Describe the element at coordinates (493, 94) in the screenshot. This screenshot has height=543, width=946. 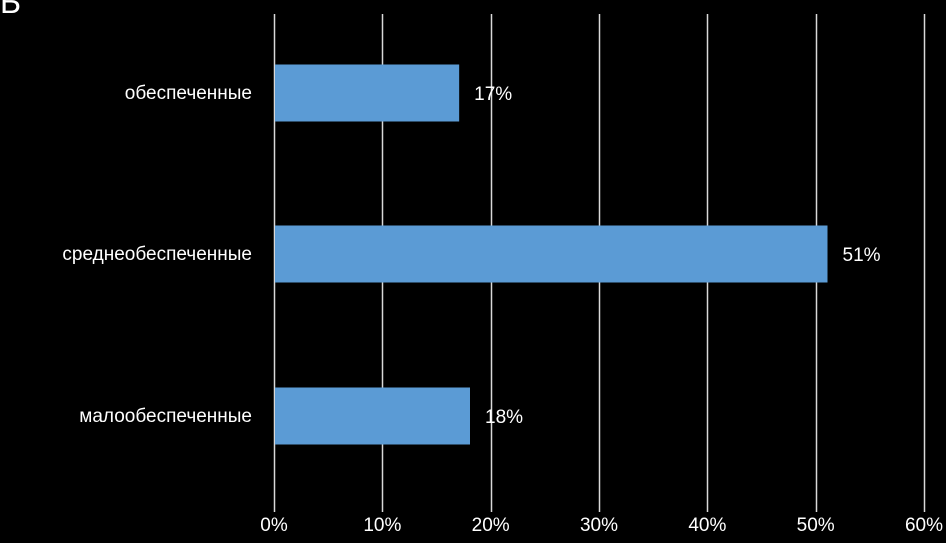
I see `data-label: 17%` at that location.